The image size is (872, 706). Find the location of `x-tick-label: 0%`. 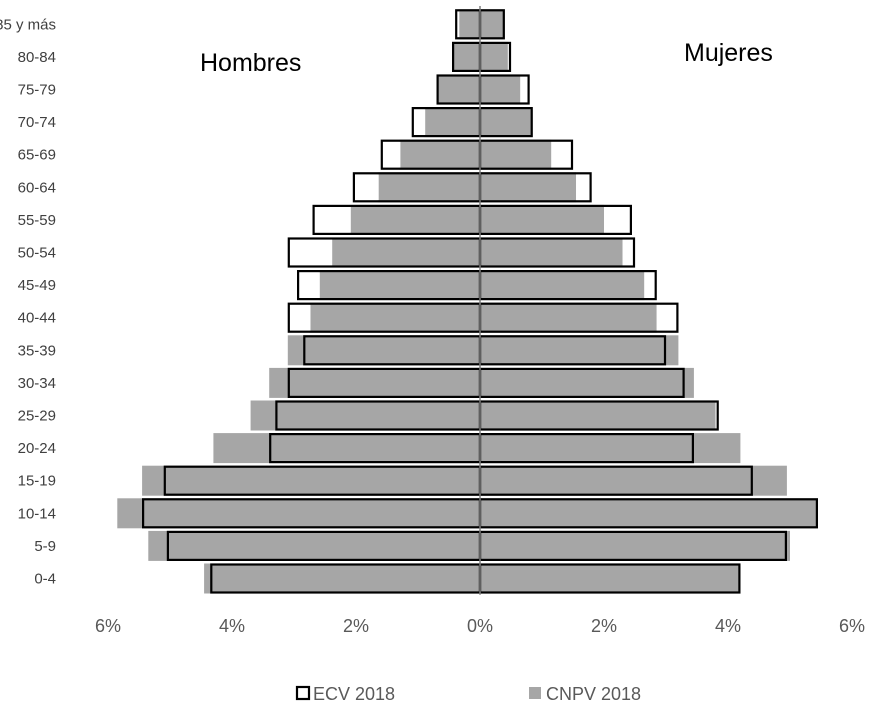

x-tick-label: 0% is located at coordinates (480, 626).